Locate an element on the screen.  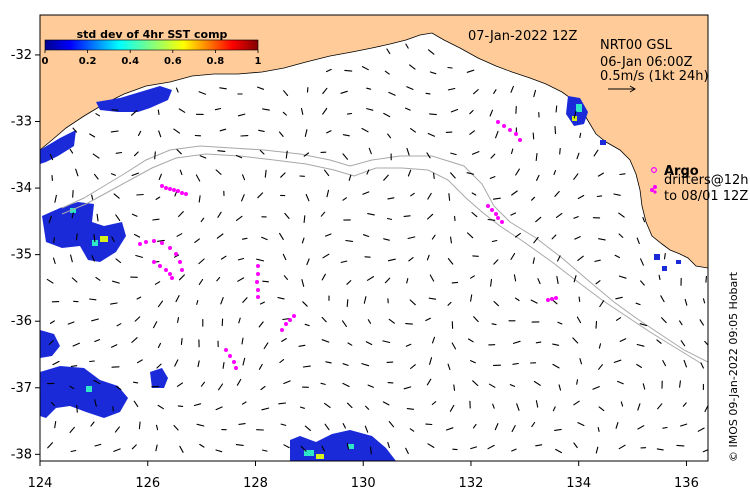
scale-arrow is located at coordinates (622, 89).